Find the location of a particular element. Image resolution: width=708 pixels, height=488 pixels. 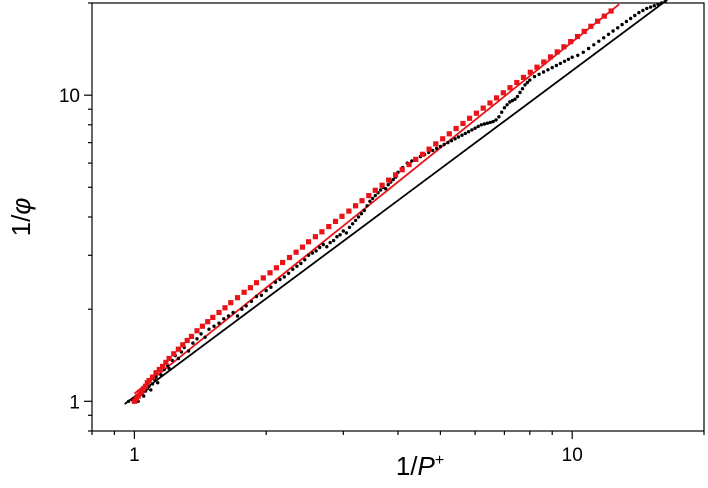

x-tick-label: 1 is located at coordinates (134, 455).